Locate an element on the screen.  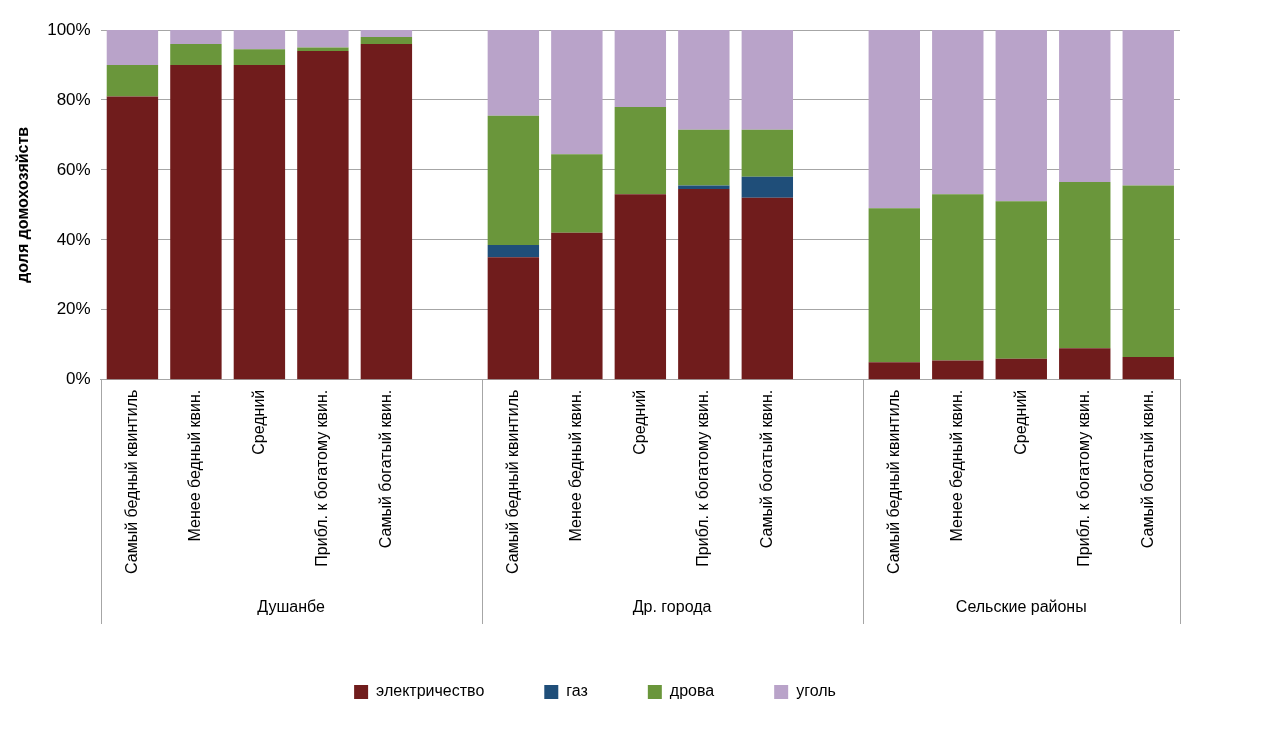
y-tick-label: 100% is located at coordinates (69, 29).